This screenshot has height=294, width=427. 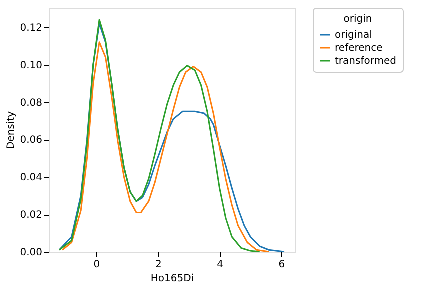 What do you see at coordinates (31, 253) in the screenshot?
I see `y-tick-label: 0.00` at bounding box center [31, 253].